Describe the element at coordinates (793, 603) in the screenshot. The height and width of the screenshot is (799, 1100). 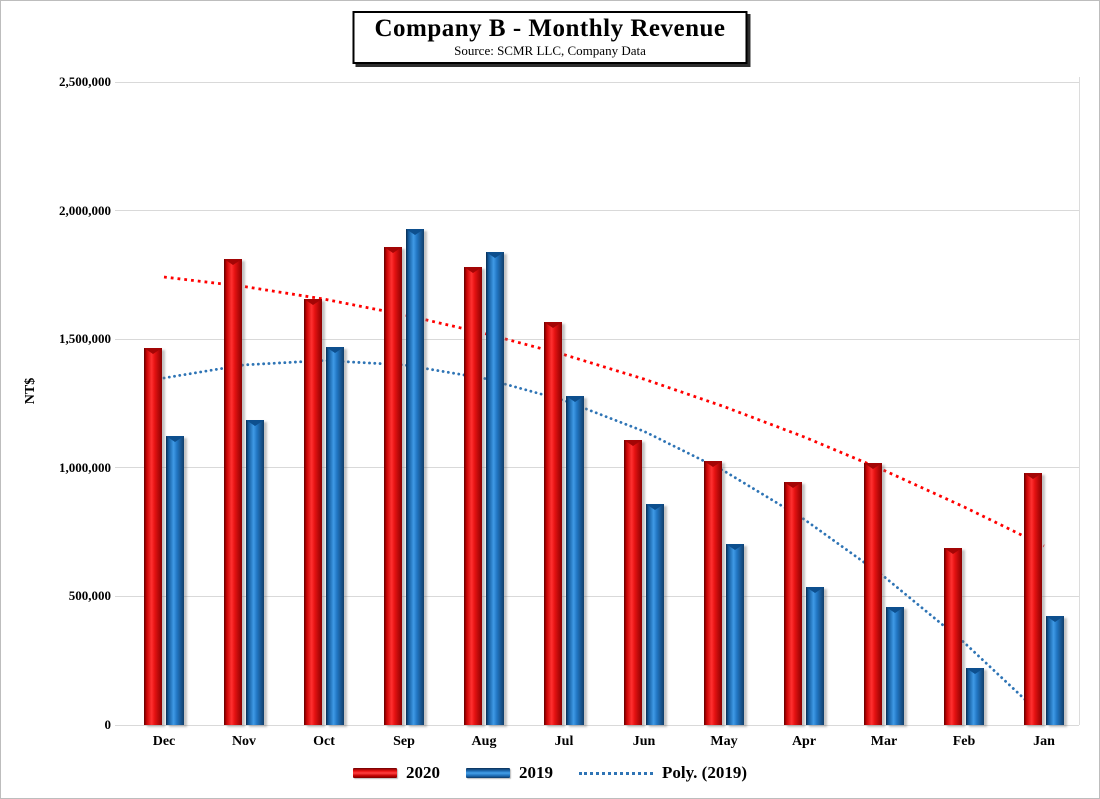
I see `bar-2020-apr` at that location.